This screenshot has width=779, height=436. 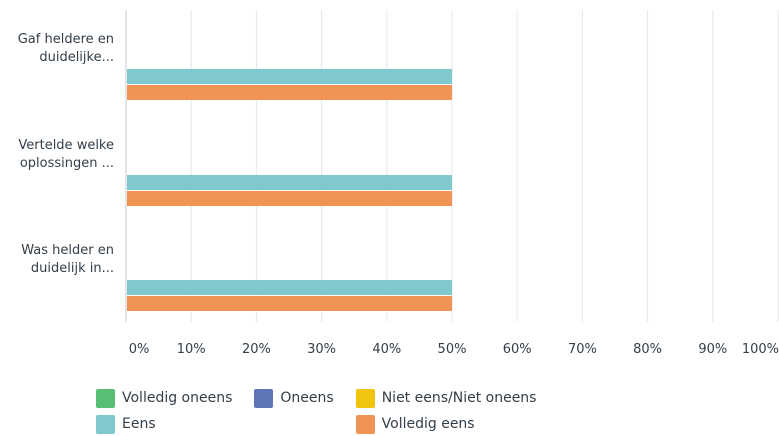 What do you see at coordinates (386, 349) in the screenshot?
I see `x-tick-label: 40%` at bounding box center [386, 349].